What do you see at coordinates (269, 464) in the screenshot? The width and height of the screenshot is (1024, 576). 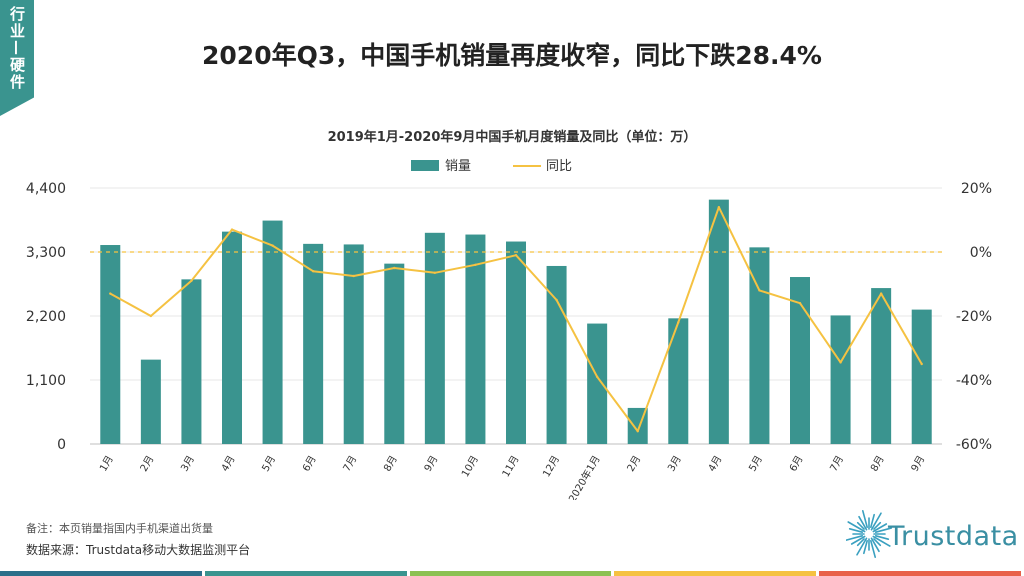 I see `x-tick-label: 5月` at bounding box center [269, 464].